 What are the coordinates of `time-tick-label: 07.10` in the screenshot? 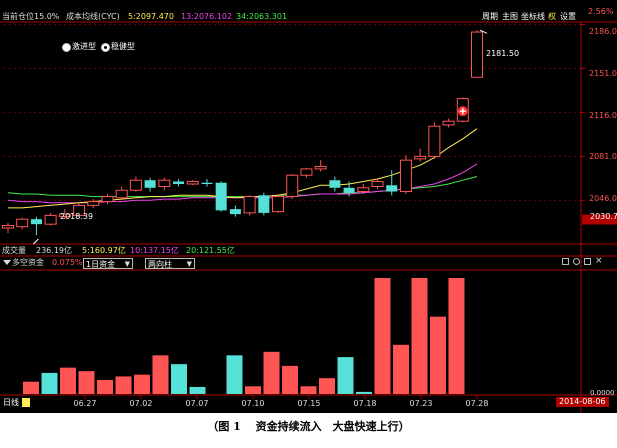 It's located at (253, 403).